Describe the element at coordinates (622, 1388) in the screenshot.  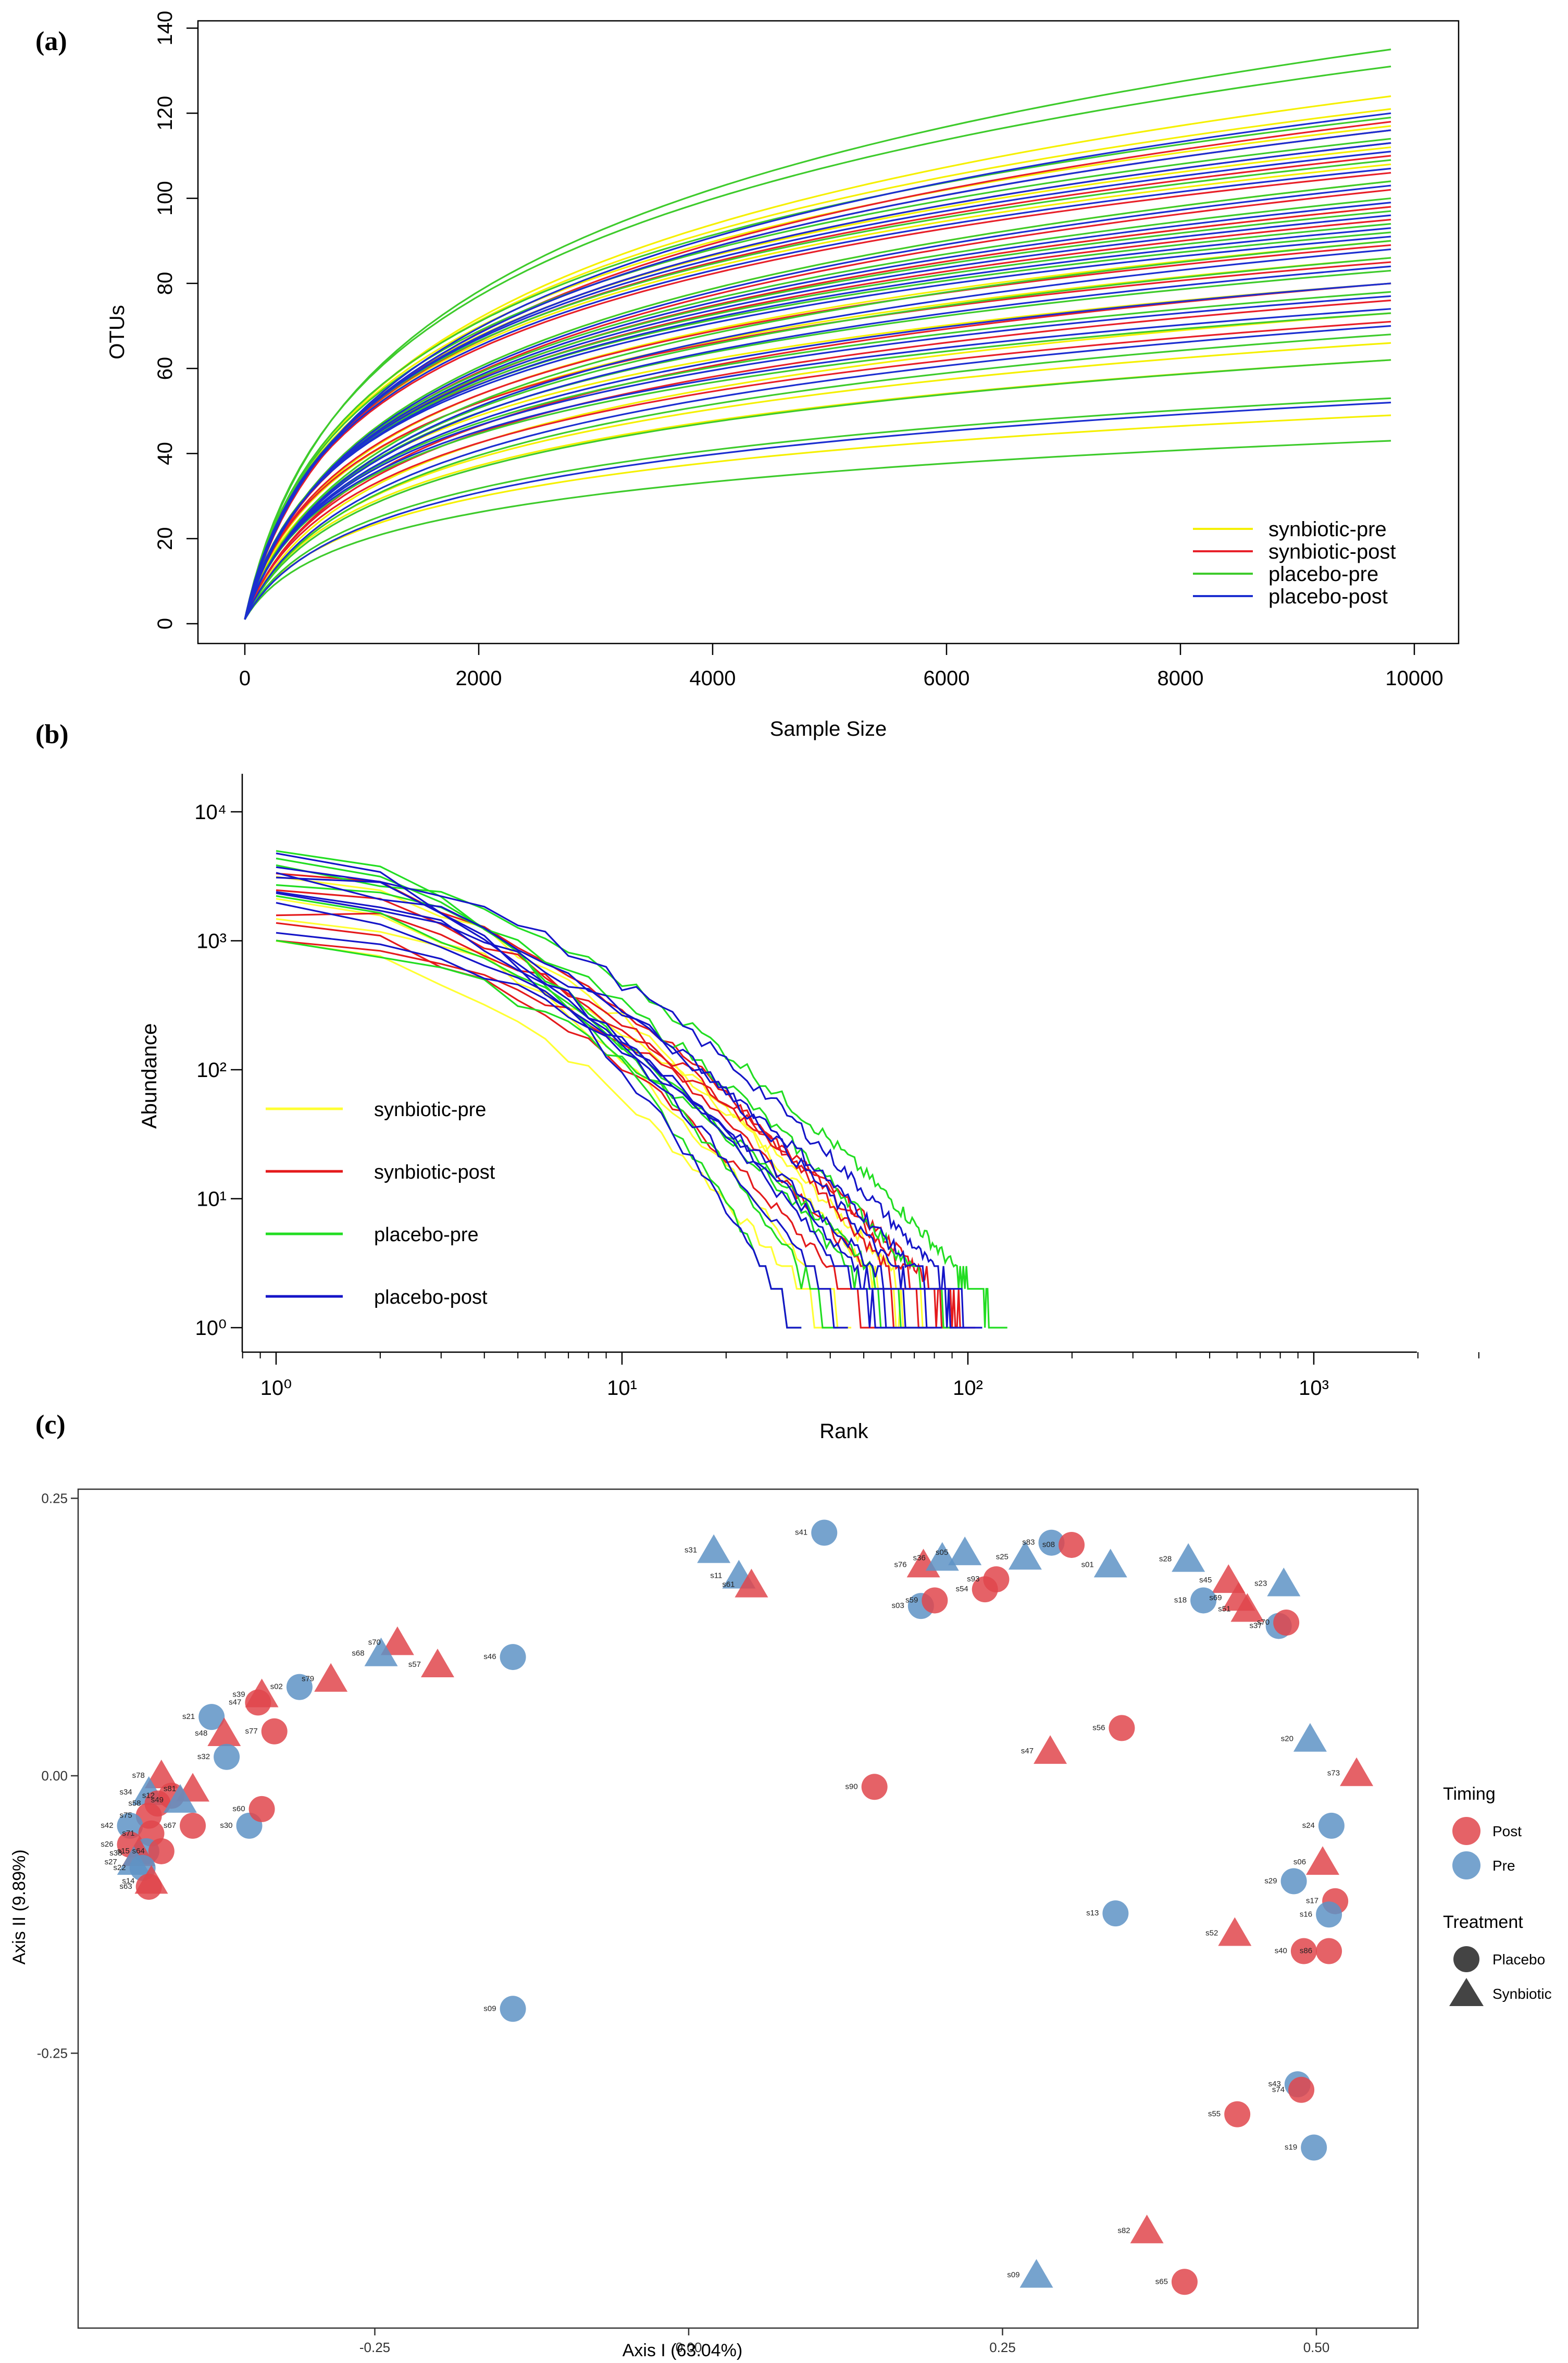
I see `panel-b-xtick-label-1: 10¹` at that location.